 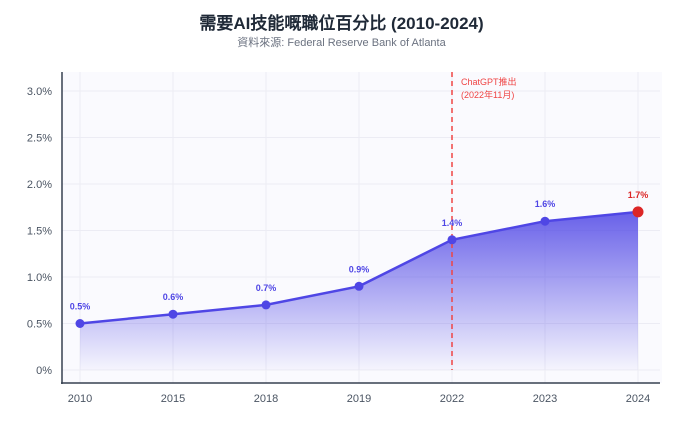 What do you see at coordinates (173, 297) in the screenshot?
I see `data-label: 0.6%` at bounding box center [173, 297].